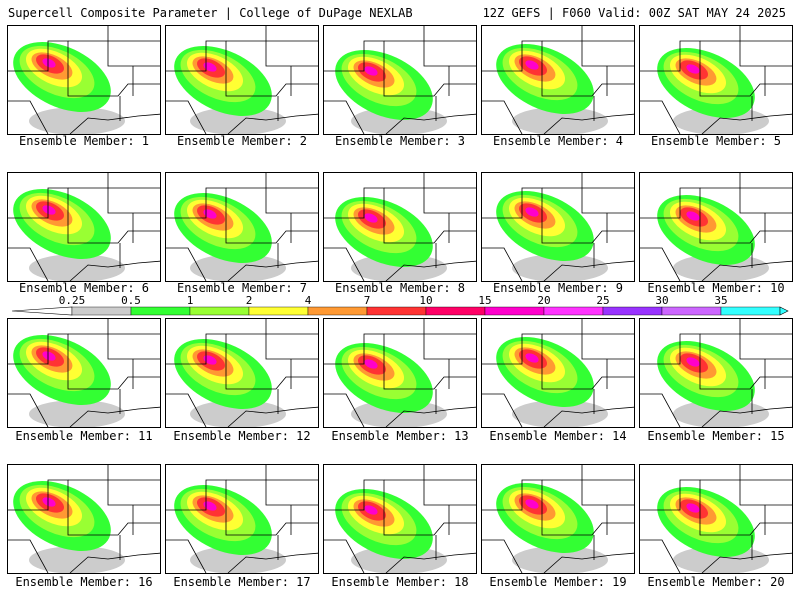 This screenshot has height=600, width=800. What do you see at coordinates (242, 288) in the screenshot?
I see `member-label: Ensemble Member: 7` at bounding box center [242, 288].